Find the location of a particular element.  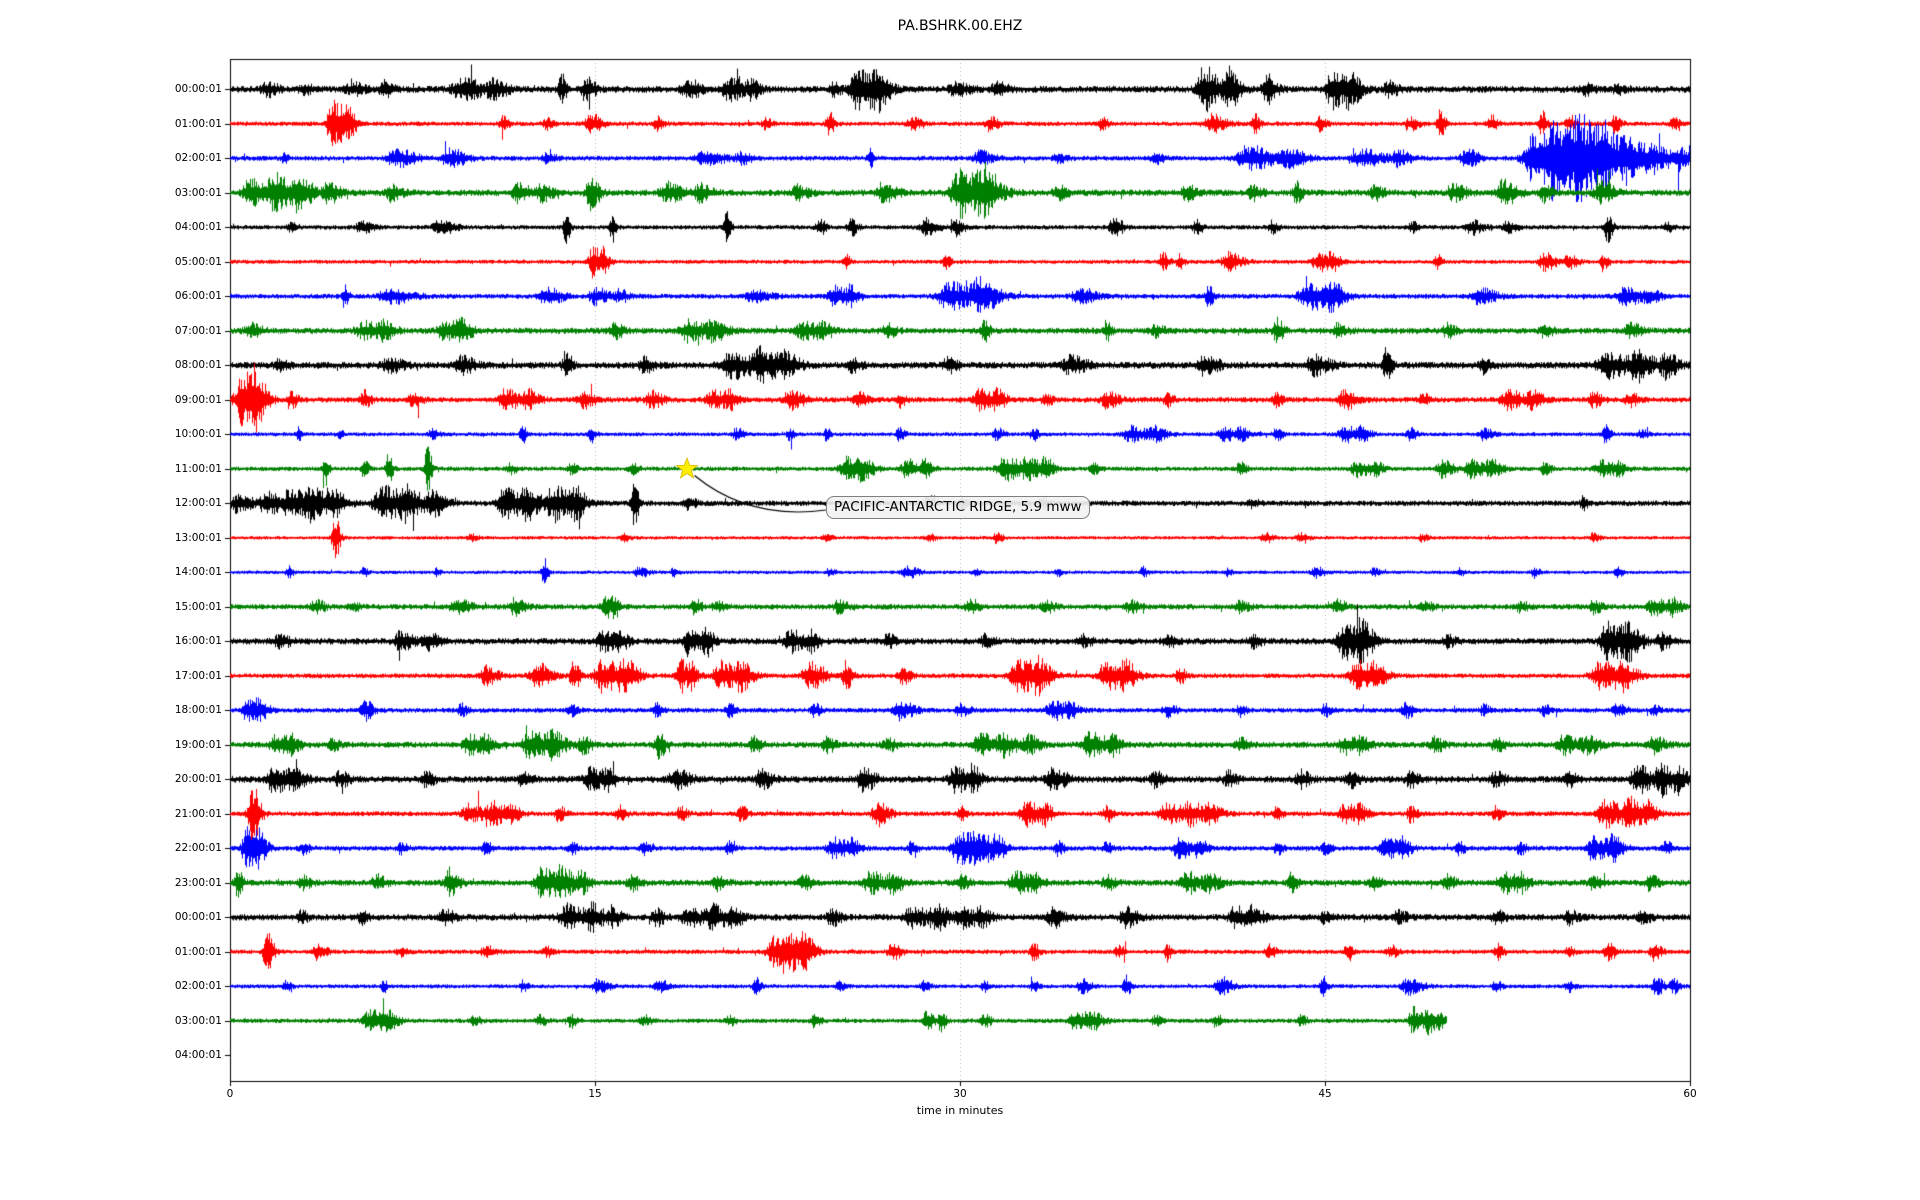

y-tick-label: 12:00:01 is located at coordinates (198, 503).